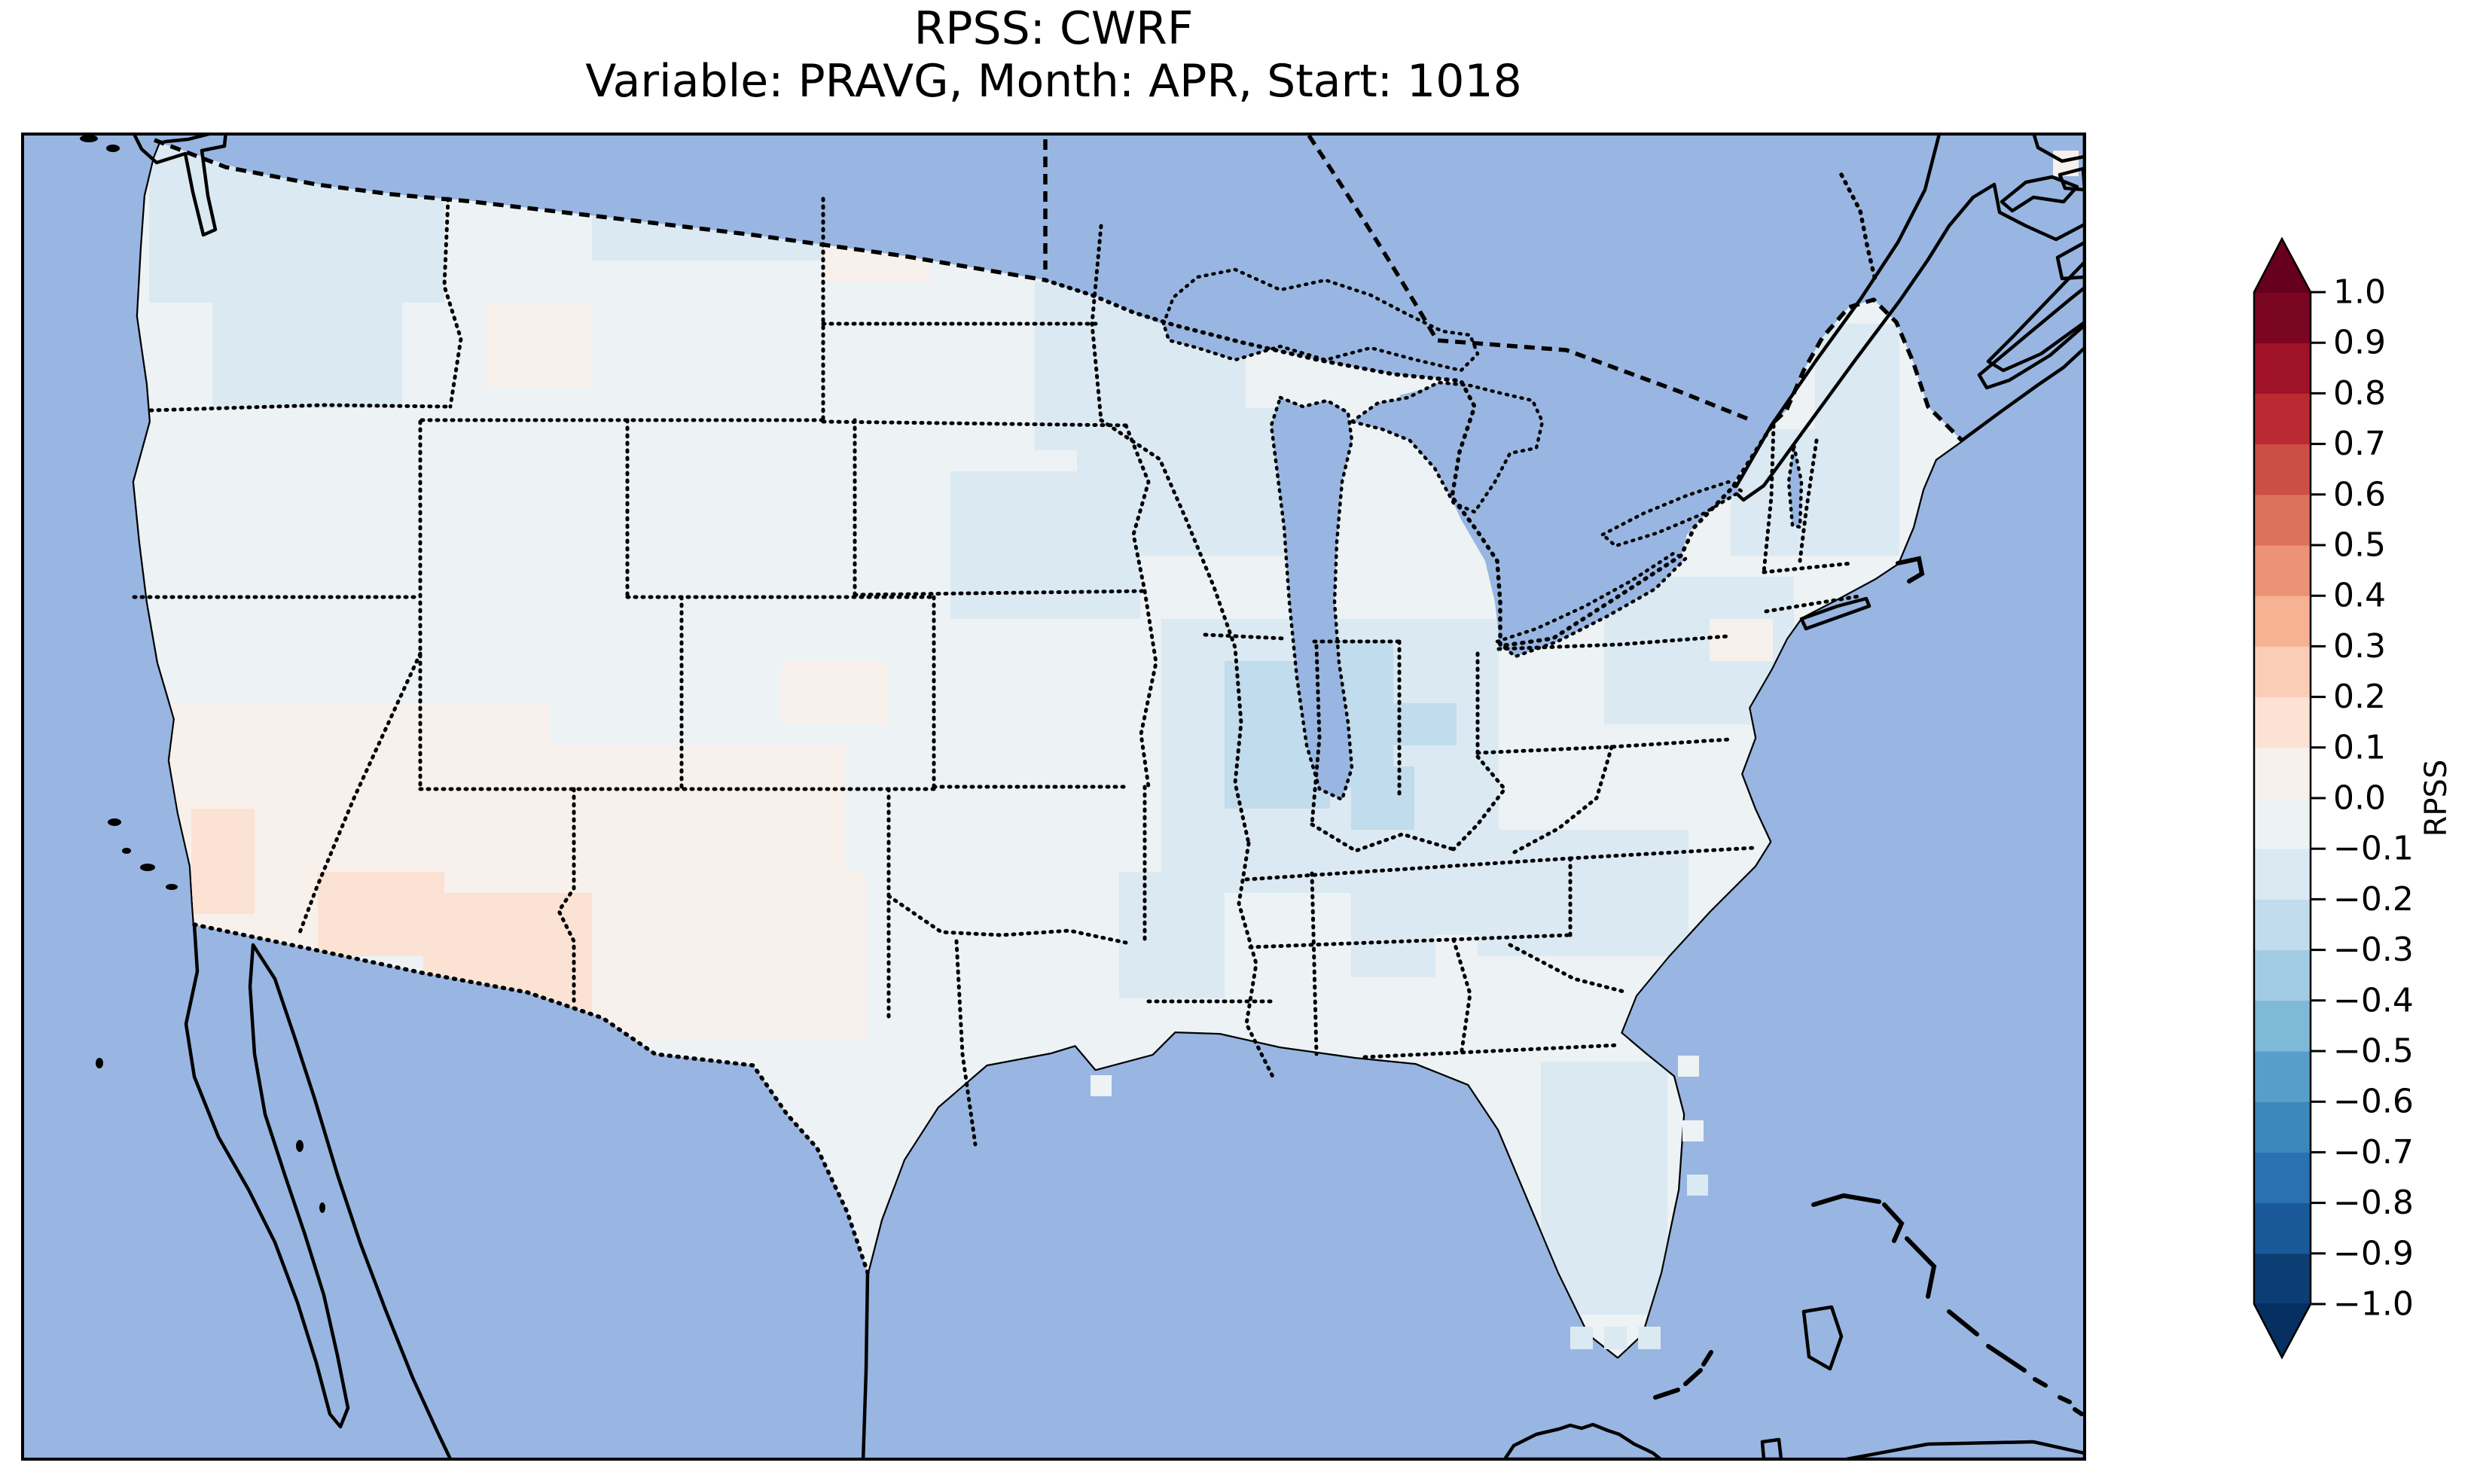 This screenshot has width=2474, height=1484. Describe the element at coordinates (2373, 1304) in the screenshot. I see `colorbar-tick-label: −1.0` at that location.